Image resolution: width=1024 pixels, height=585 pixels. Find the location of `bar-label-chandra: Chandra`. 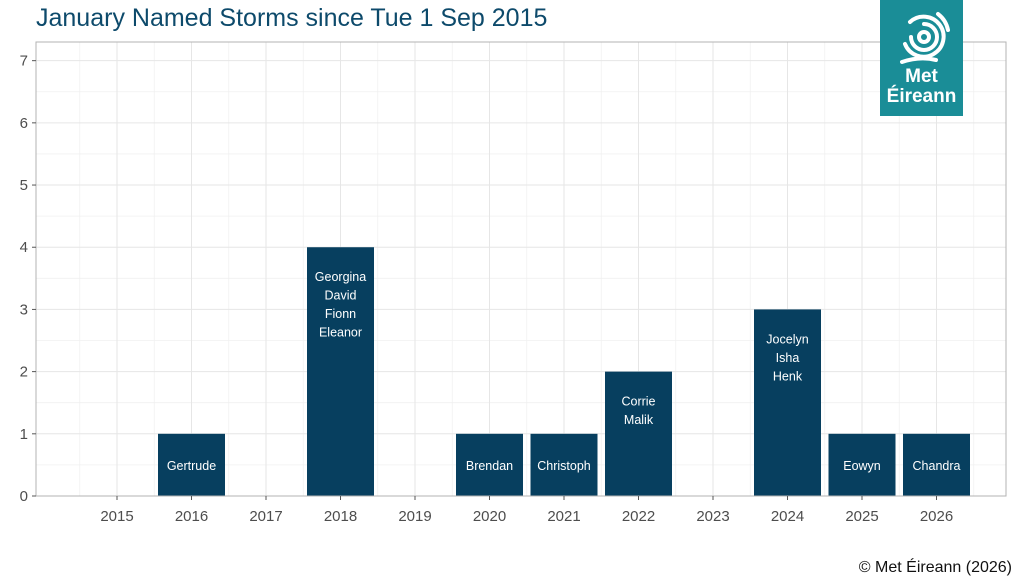

bar-label-chandra: Chandra is located at coordinates (937, 466).